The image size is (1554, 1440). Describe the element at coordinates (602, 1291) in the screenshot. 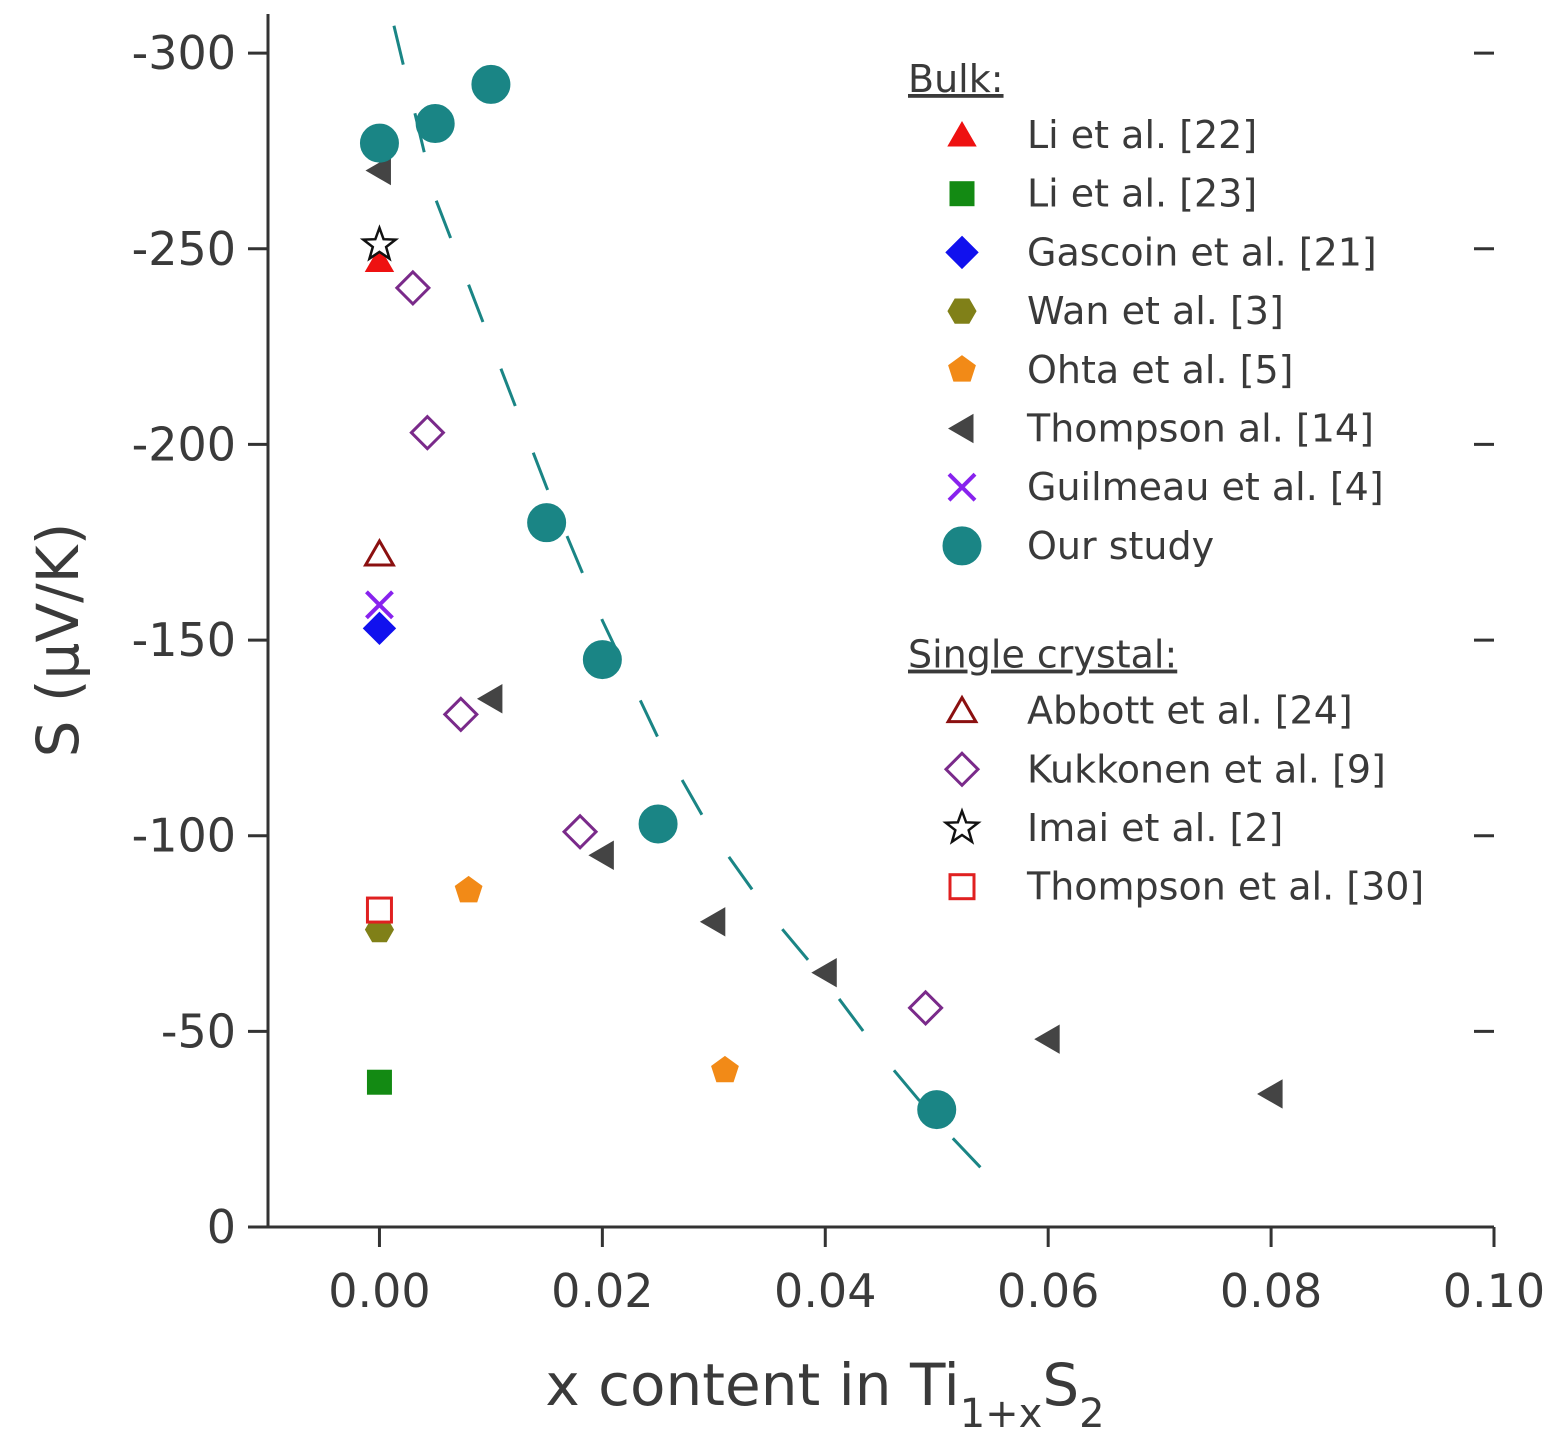

I see `x-tick-label: 0.02` at that location.